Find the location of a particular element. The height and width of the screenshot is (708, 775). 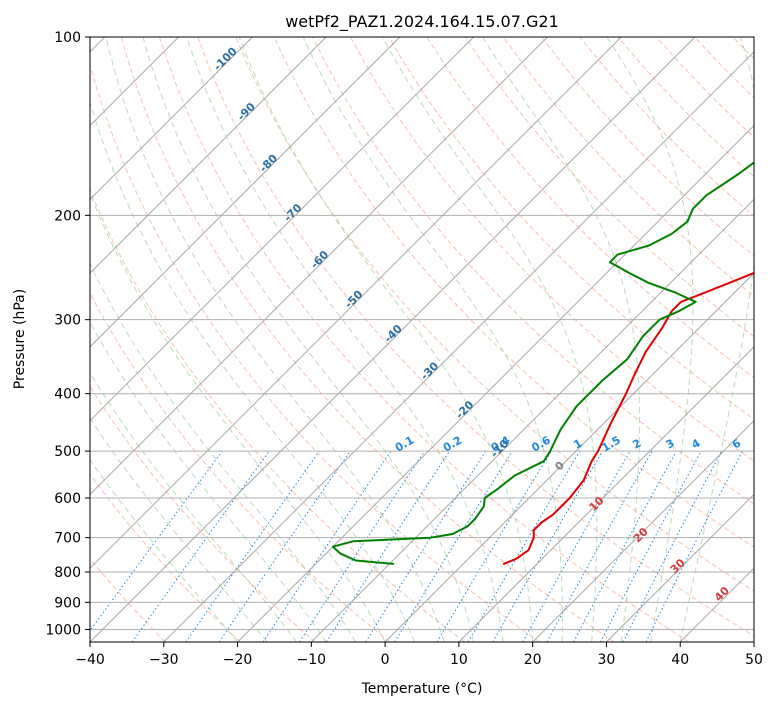

temperature-profile-line is located at coordinates (628, 418).